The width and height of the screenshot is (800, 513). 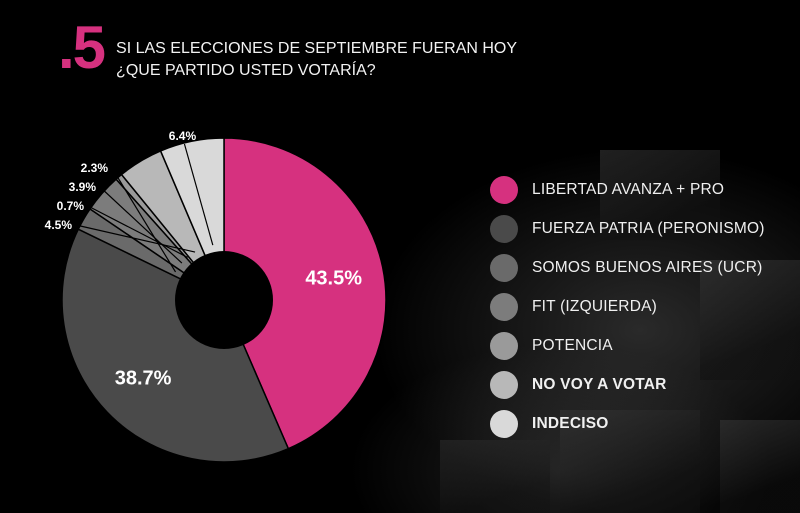 I want to click on legend-label: LIBERTAD AVANZA + PRO, so click(x=628, y=189).